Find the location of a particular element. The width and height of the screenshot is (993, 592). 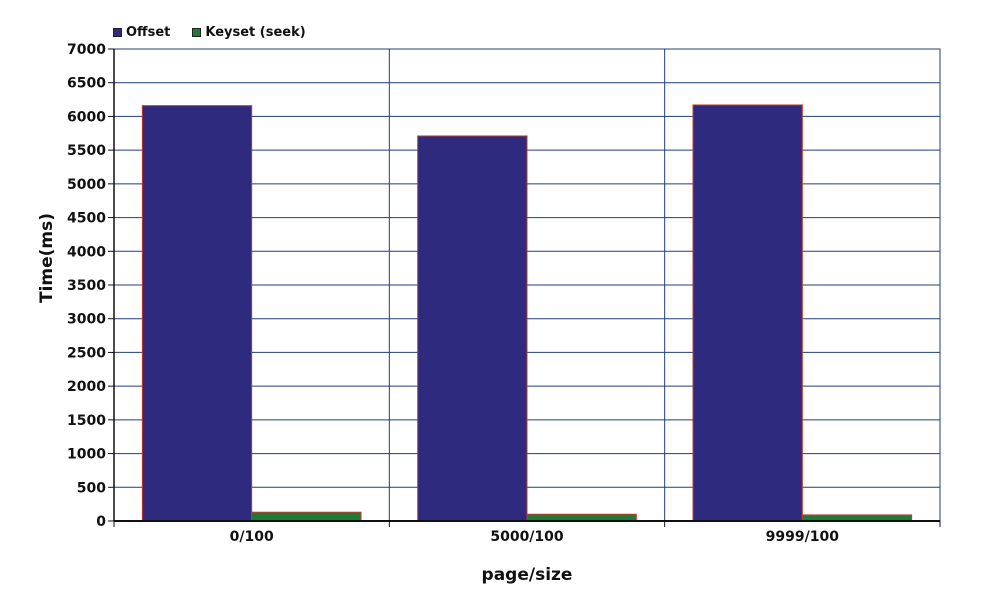

y-tick-label: 5000 is located at coordinates (86, 185).